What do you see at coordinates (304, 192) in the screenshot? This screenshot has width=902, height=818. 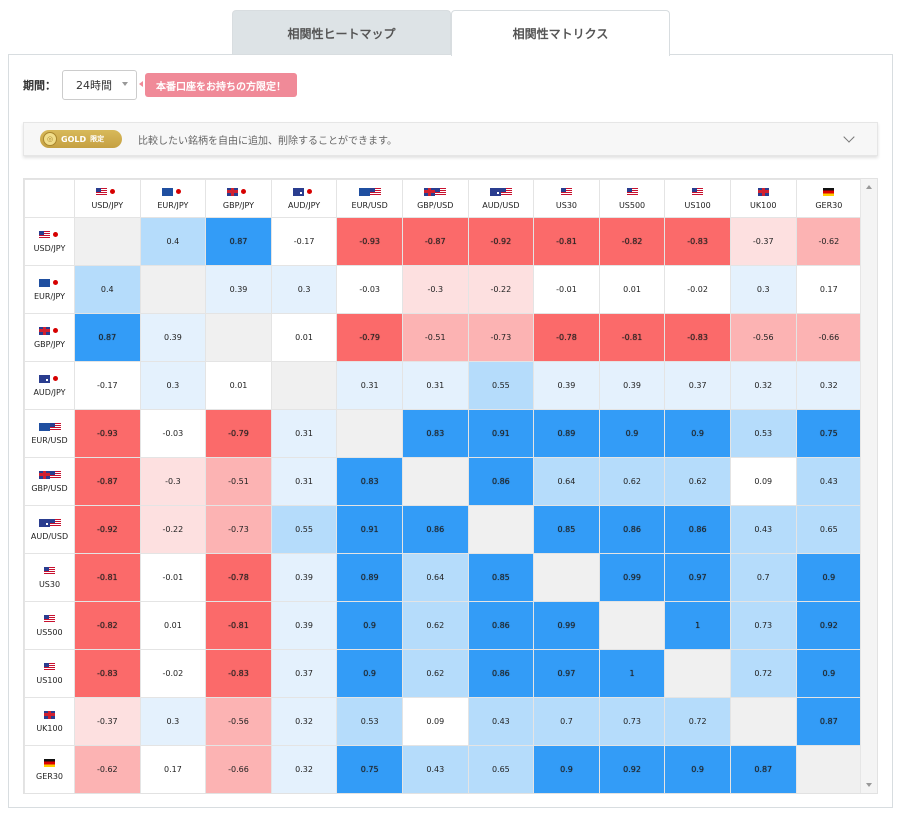 I see `au-jp-flag-icon` at bounding box center [304, 192].